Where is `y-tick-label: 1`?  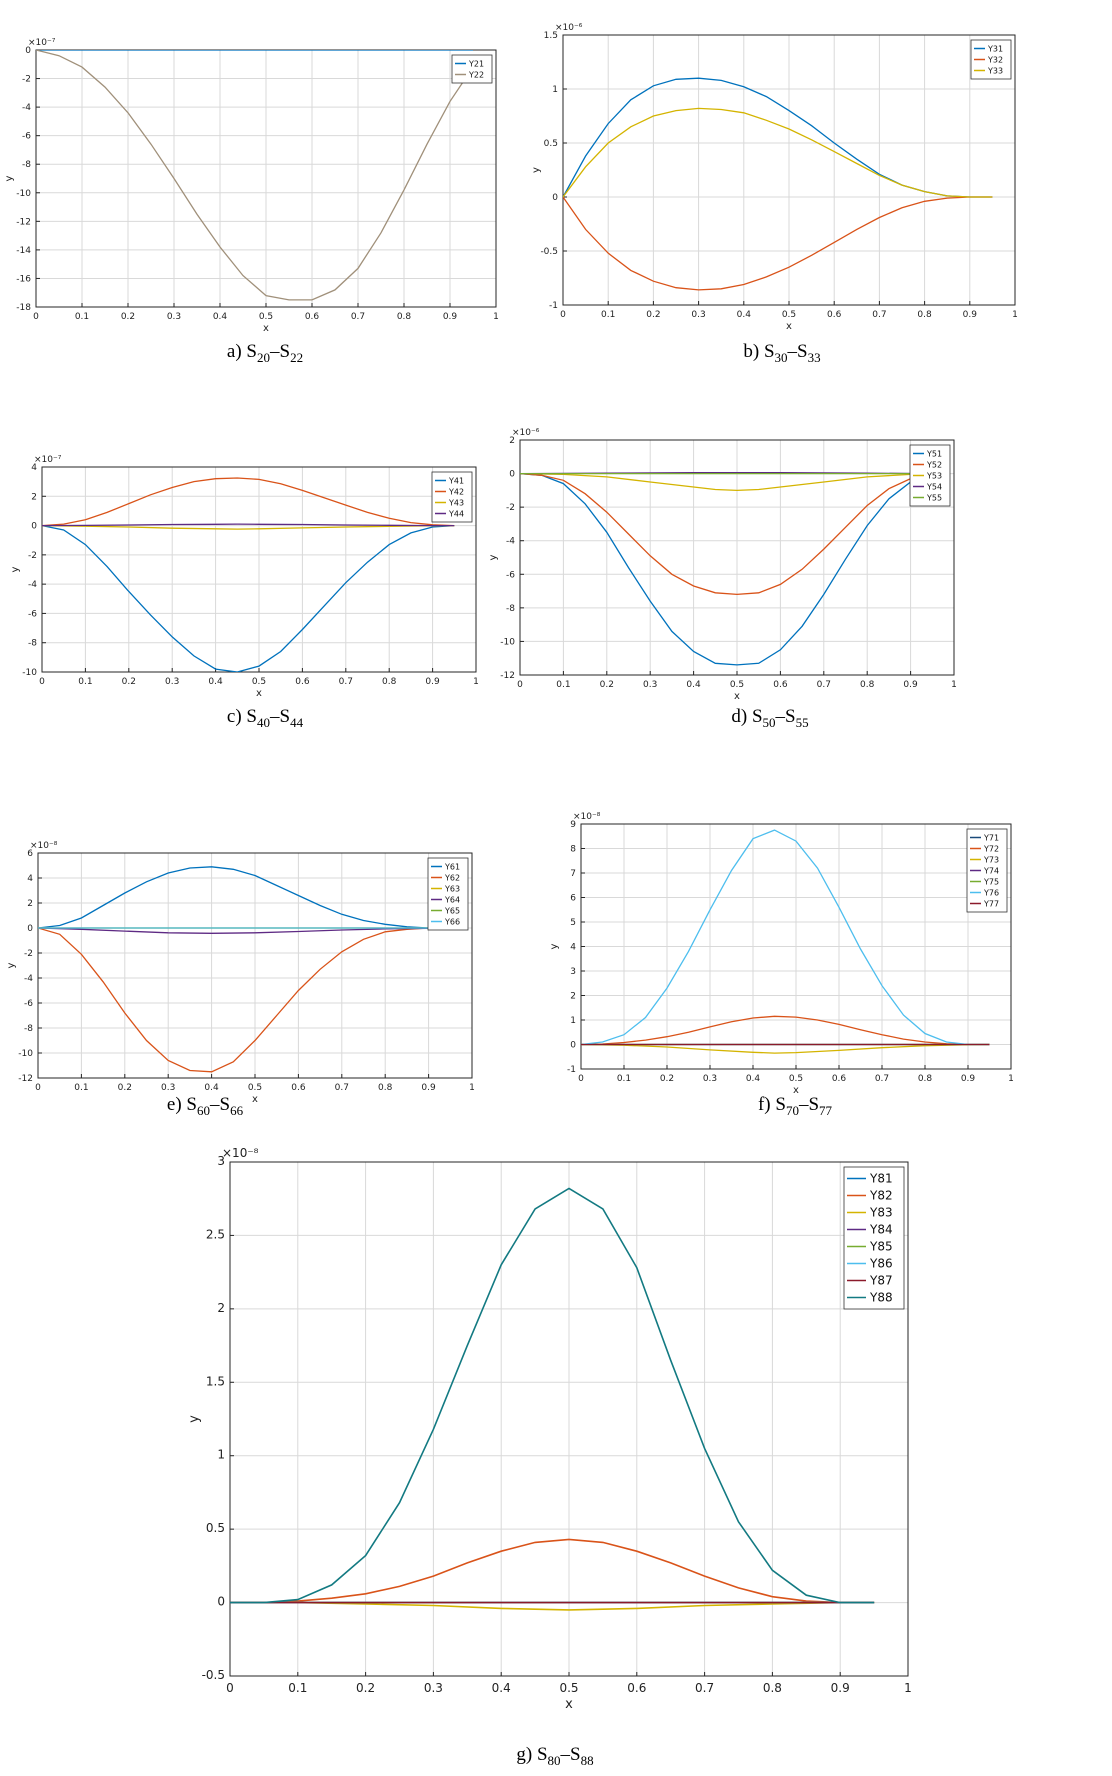 y-tick-label: 1 is located at coordinates (573, 1021).